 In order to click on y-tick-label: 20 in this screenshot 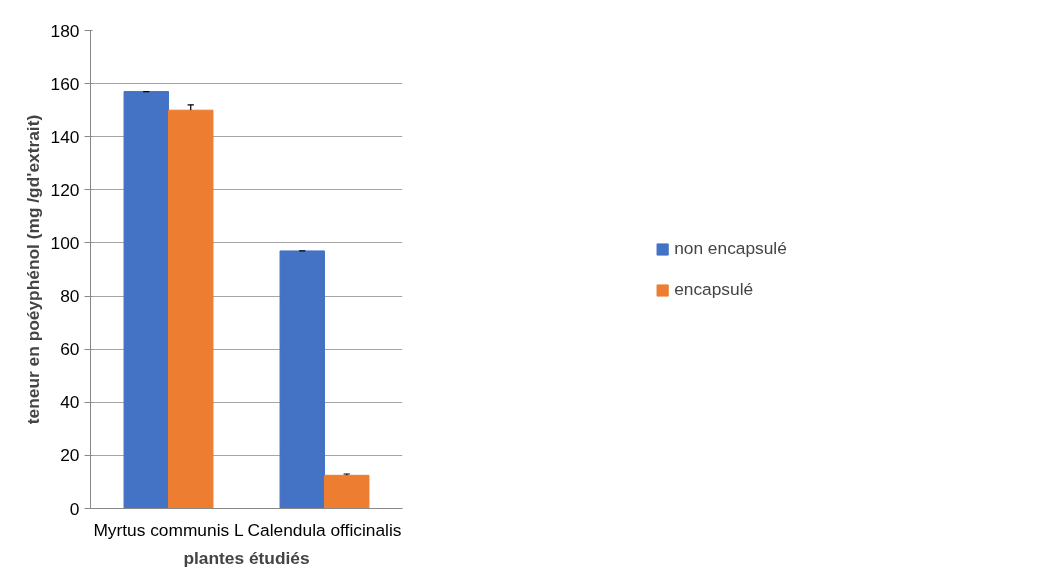, I will do `click(70, 455)`.